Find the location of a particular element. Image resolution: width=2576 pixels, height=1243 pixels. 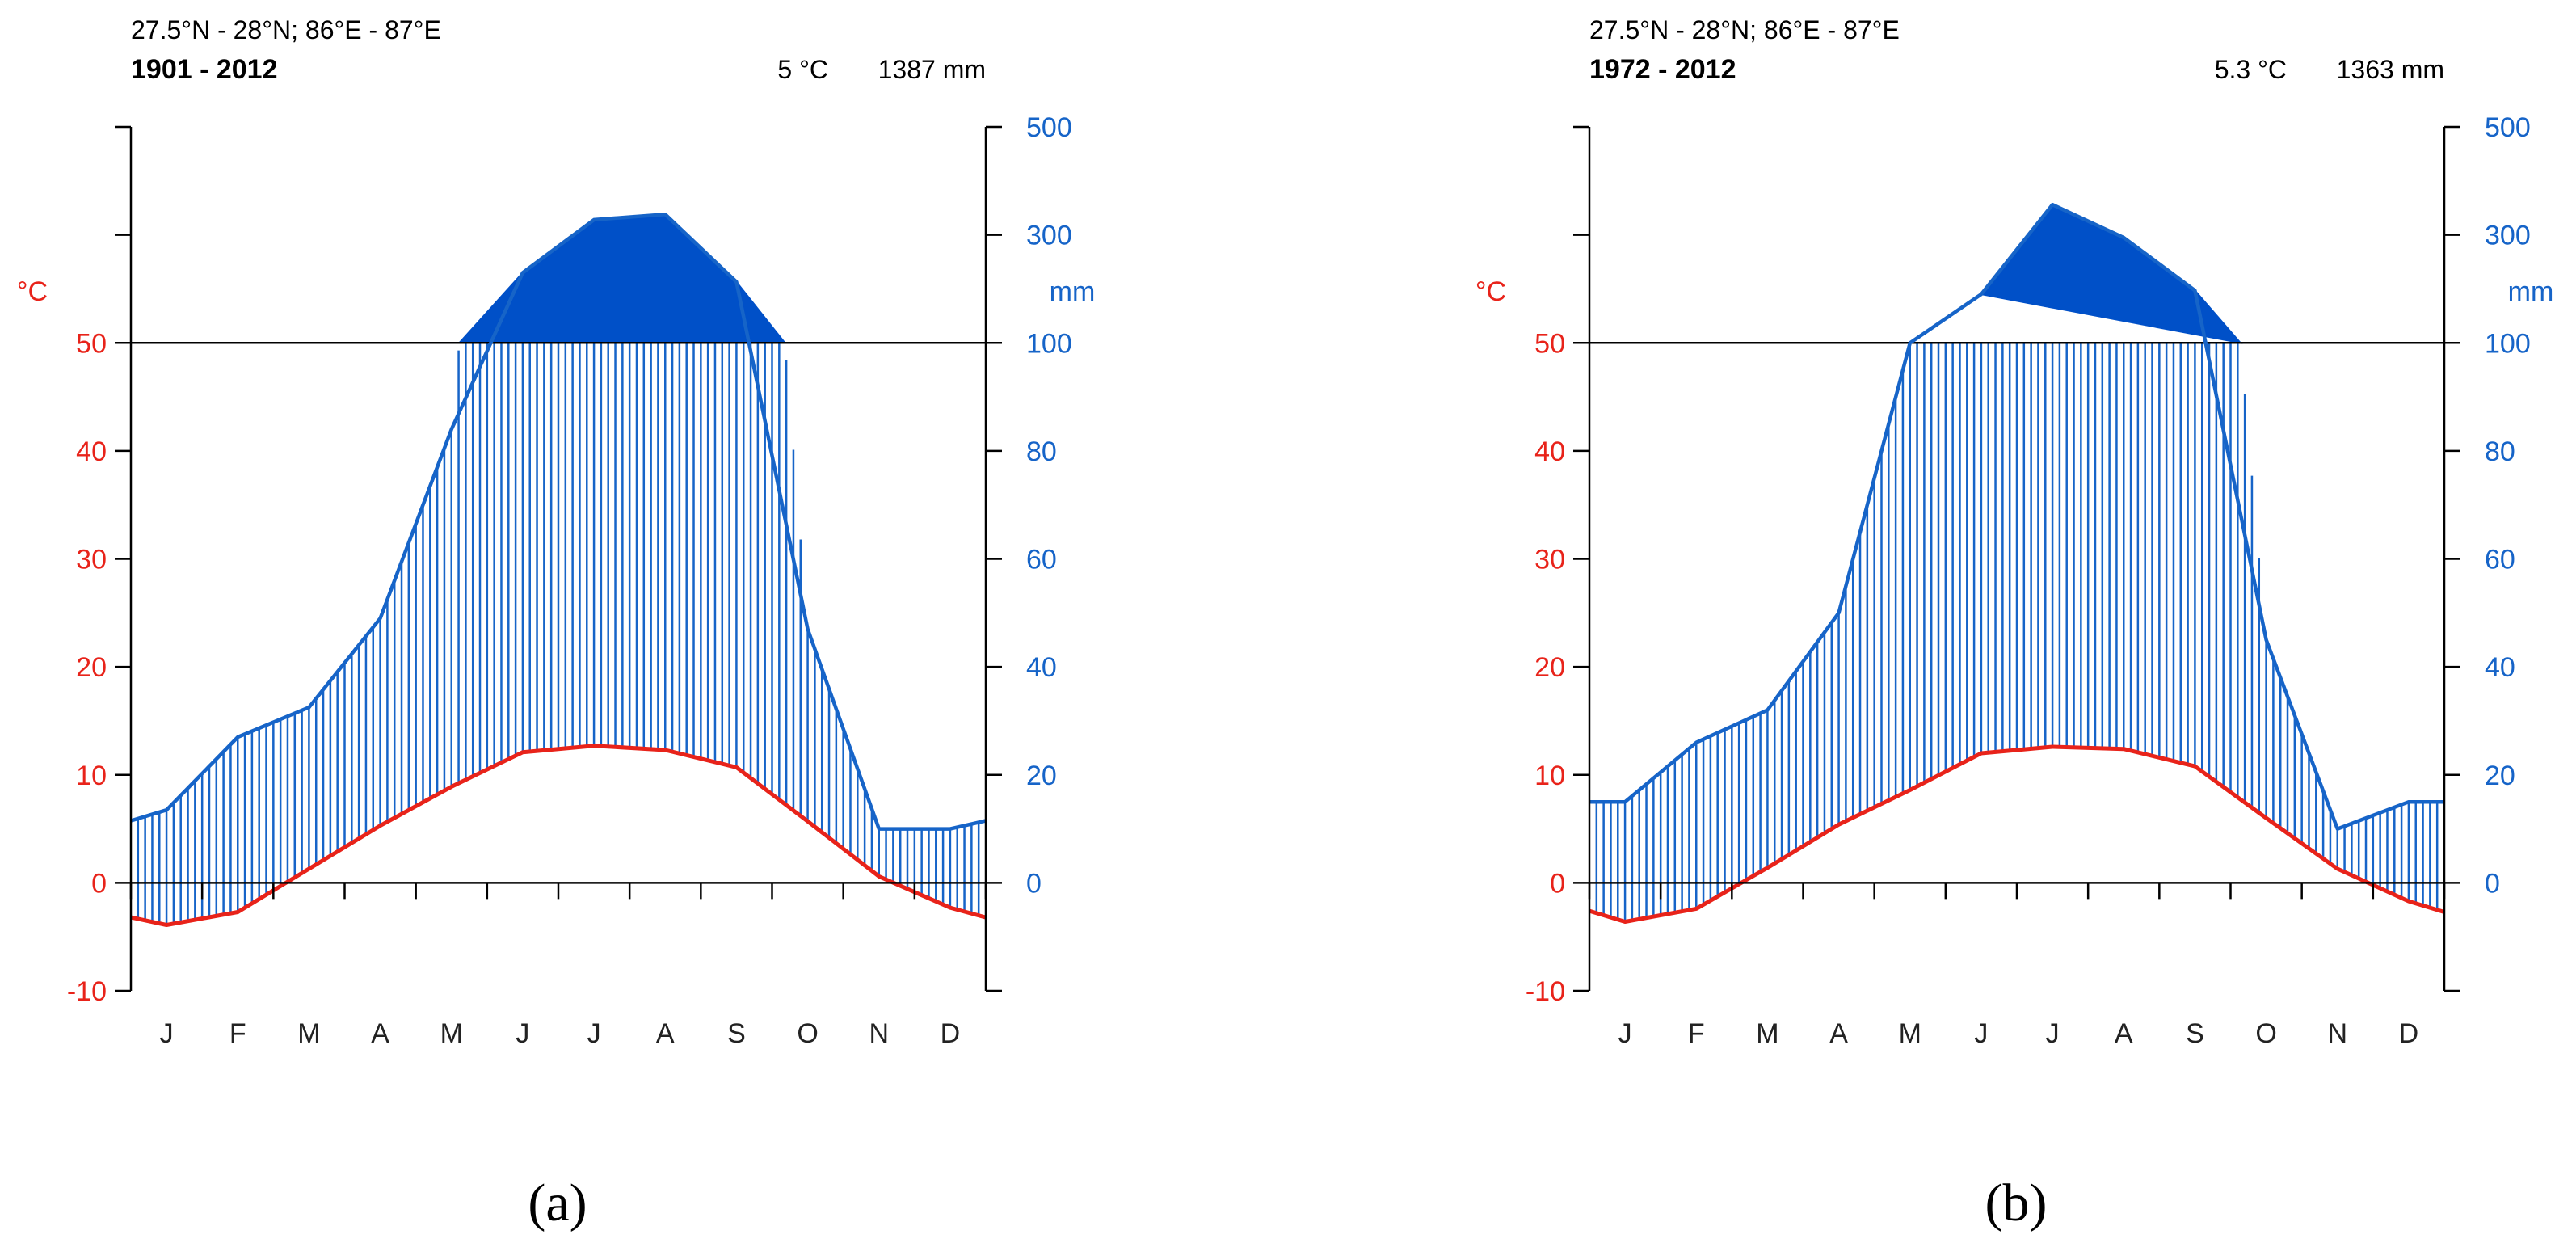

panel-label: (a) is located at coordinates (557, 1202).